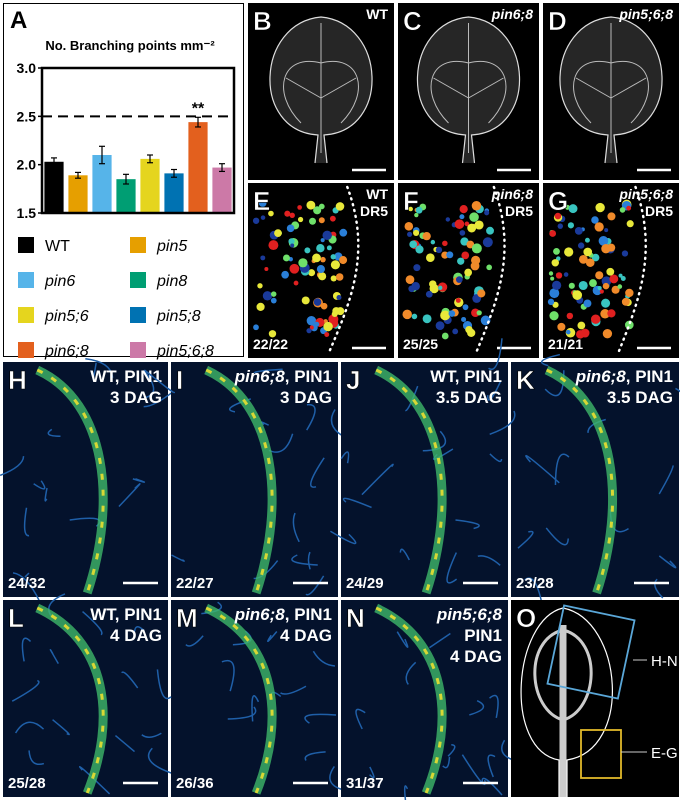 The width and height of the screenshot is (680, 800). I want to click on box-hn, so click(591, 652).